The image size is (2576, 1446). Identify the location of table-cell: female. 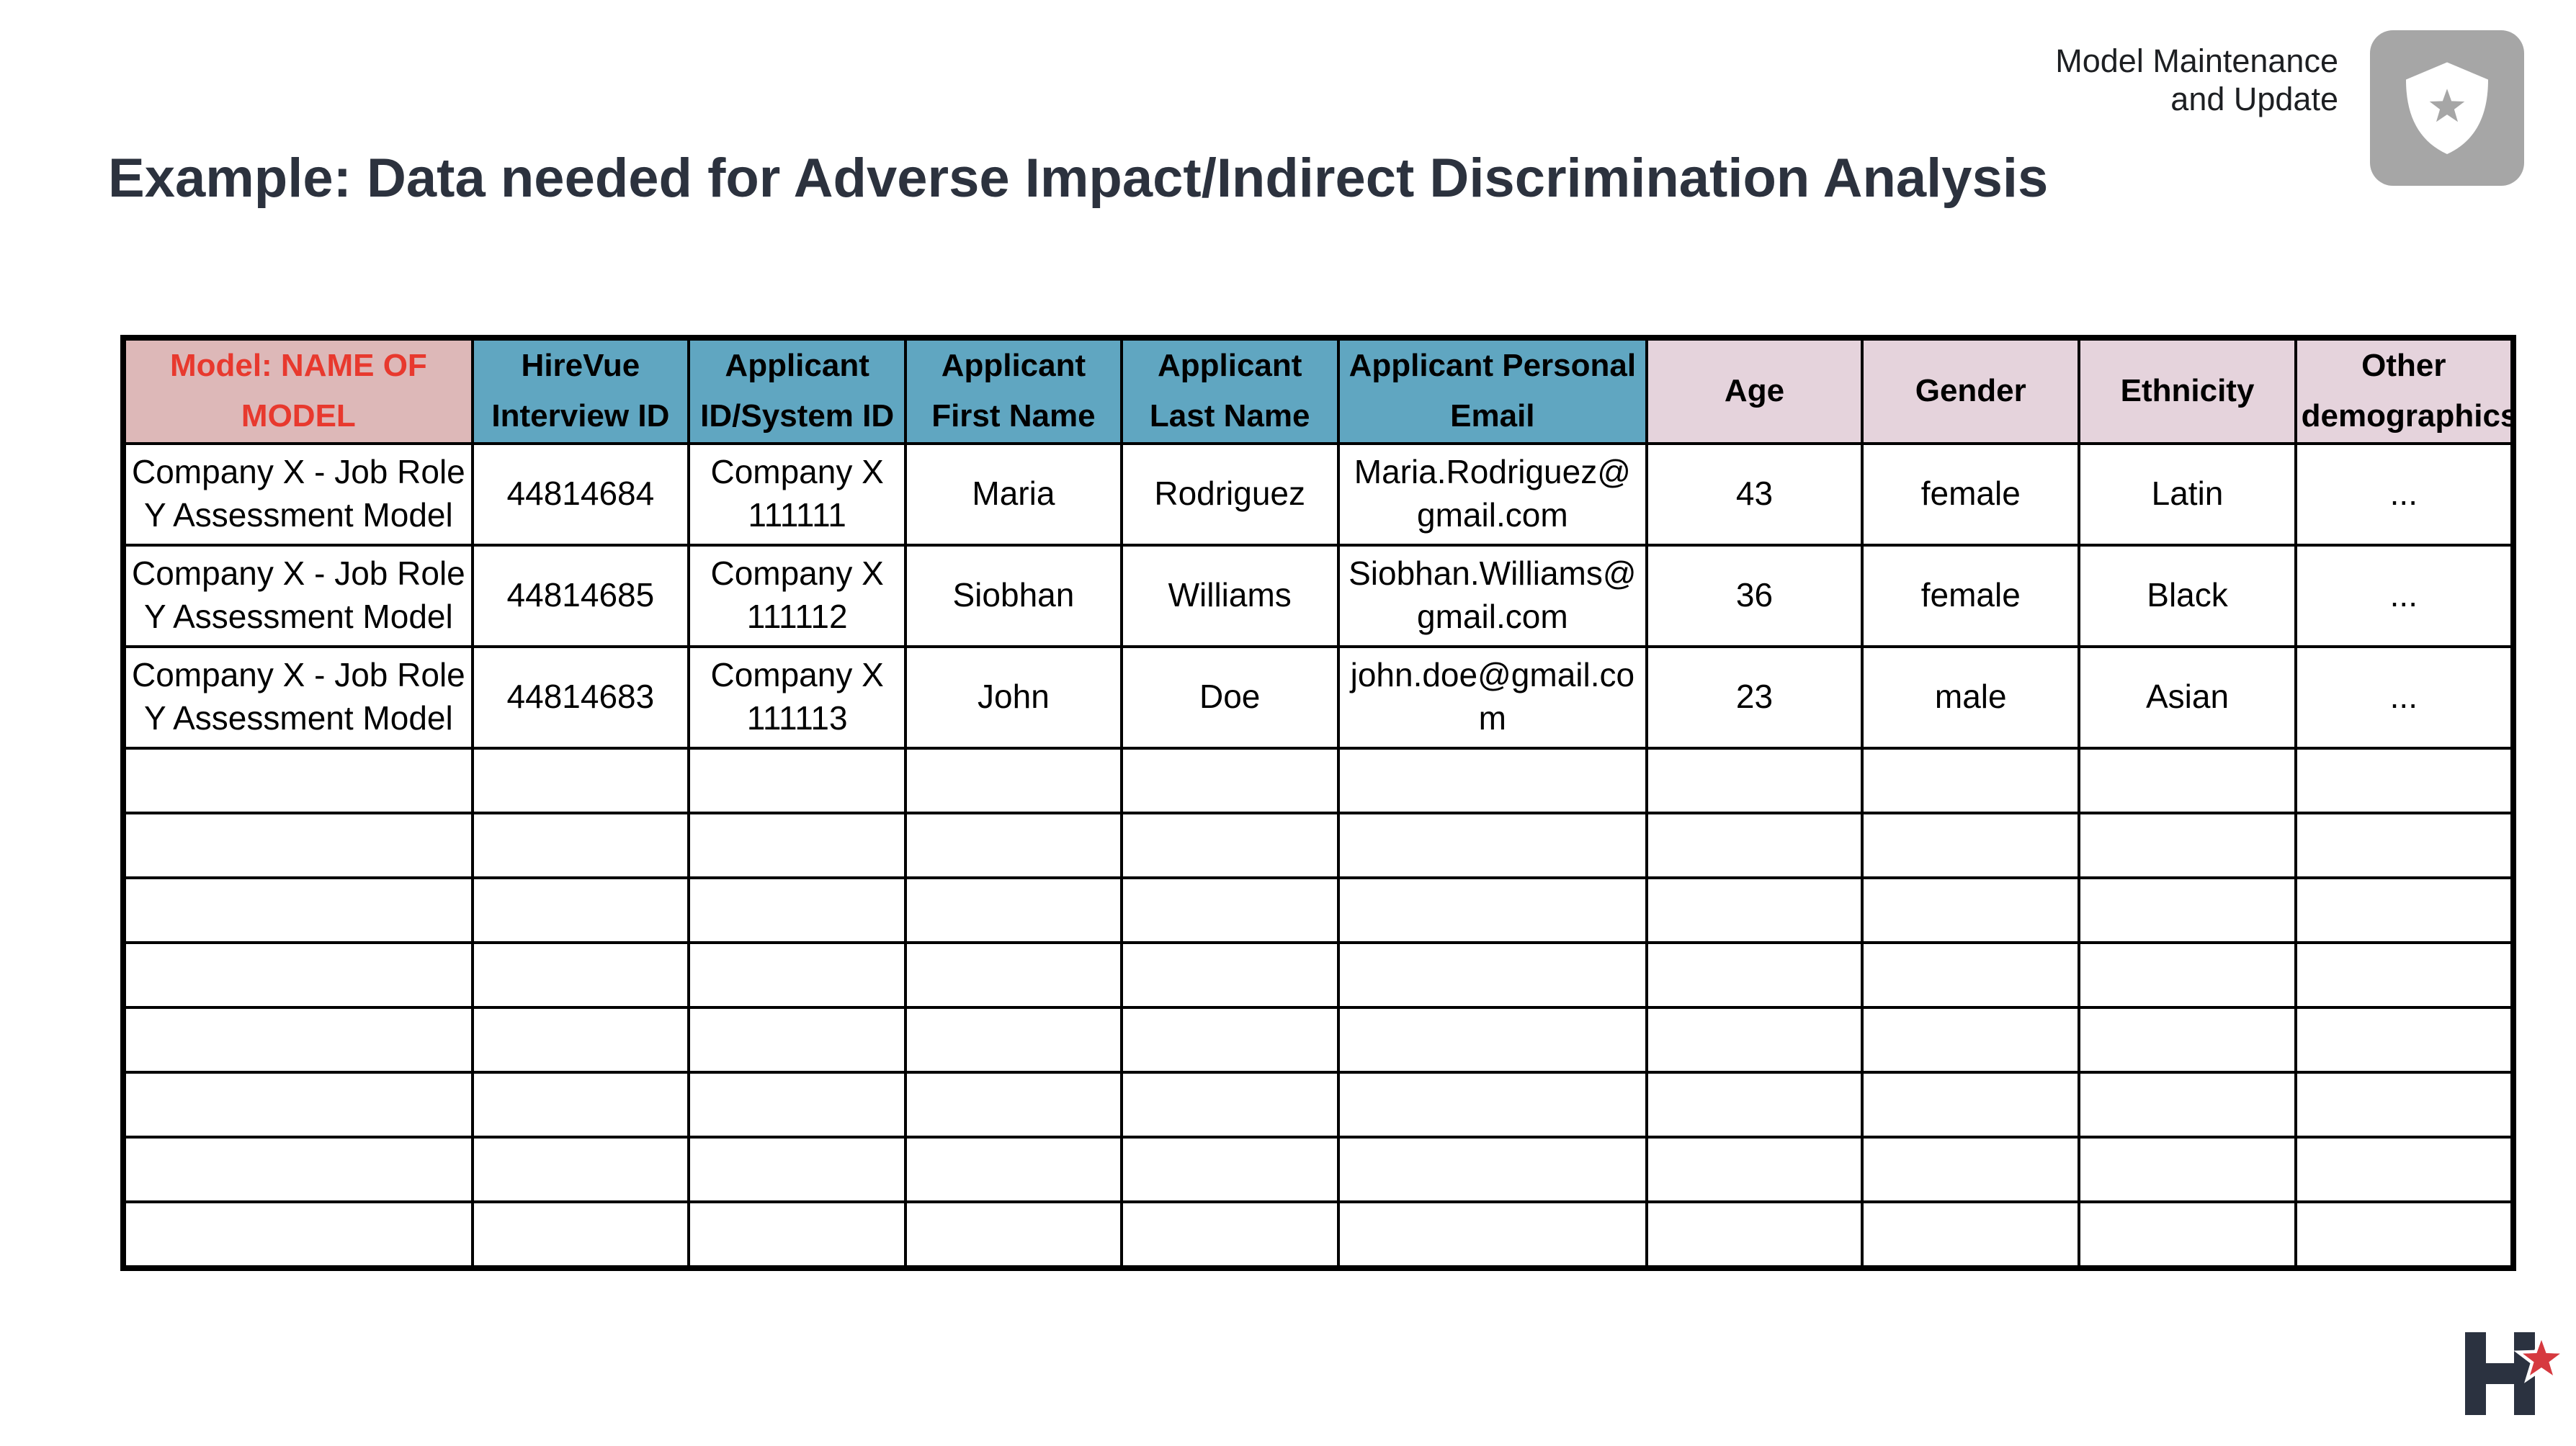
(1971, 595).